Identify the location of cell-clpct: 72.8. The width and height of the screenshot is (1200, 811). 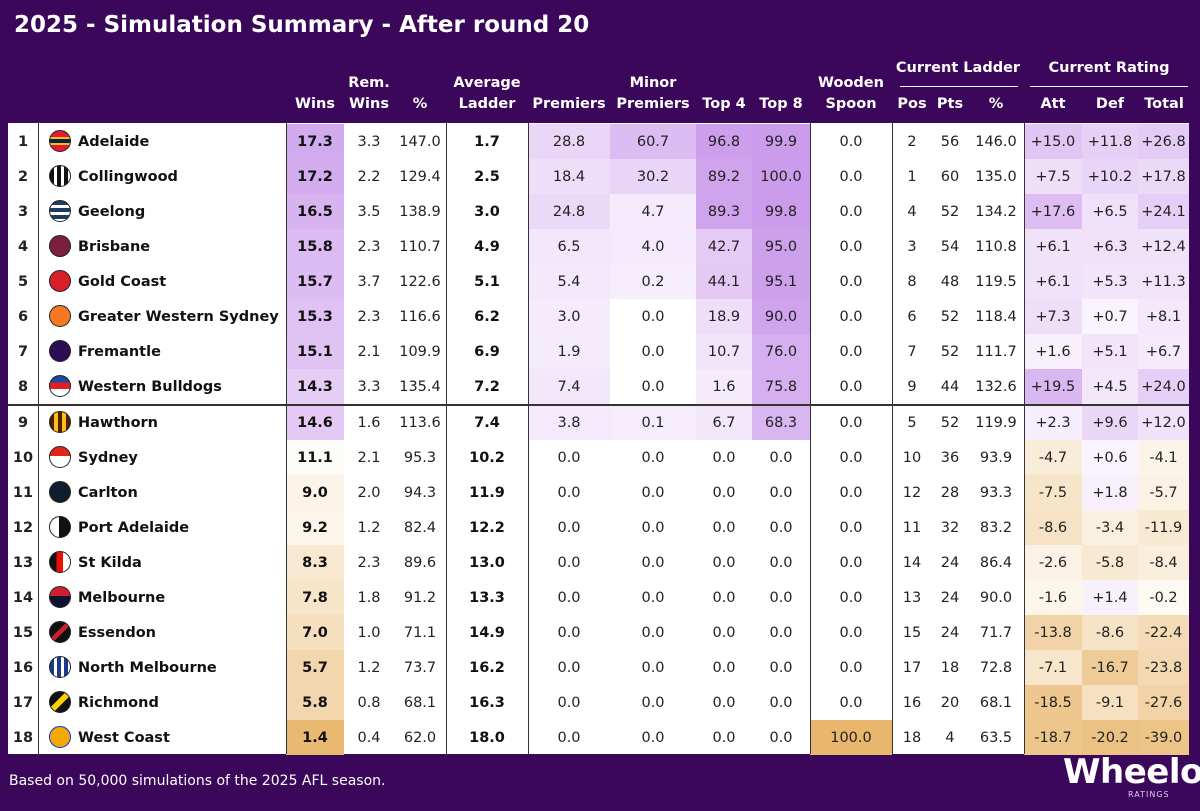
(996, 667).